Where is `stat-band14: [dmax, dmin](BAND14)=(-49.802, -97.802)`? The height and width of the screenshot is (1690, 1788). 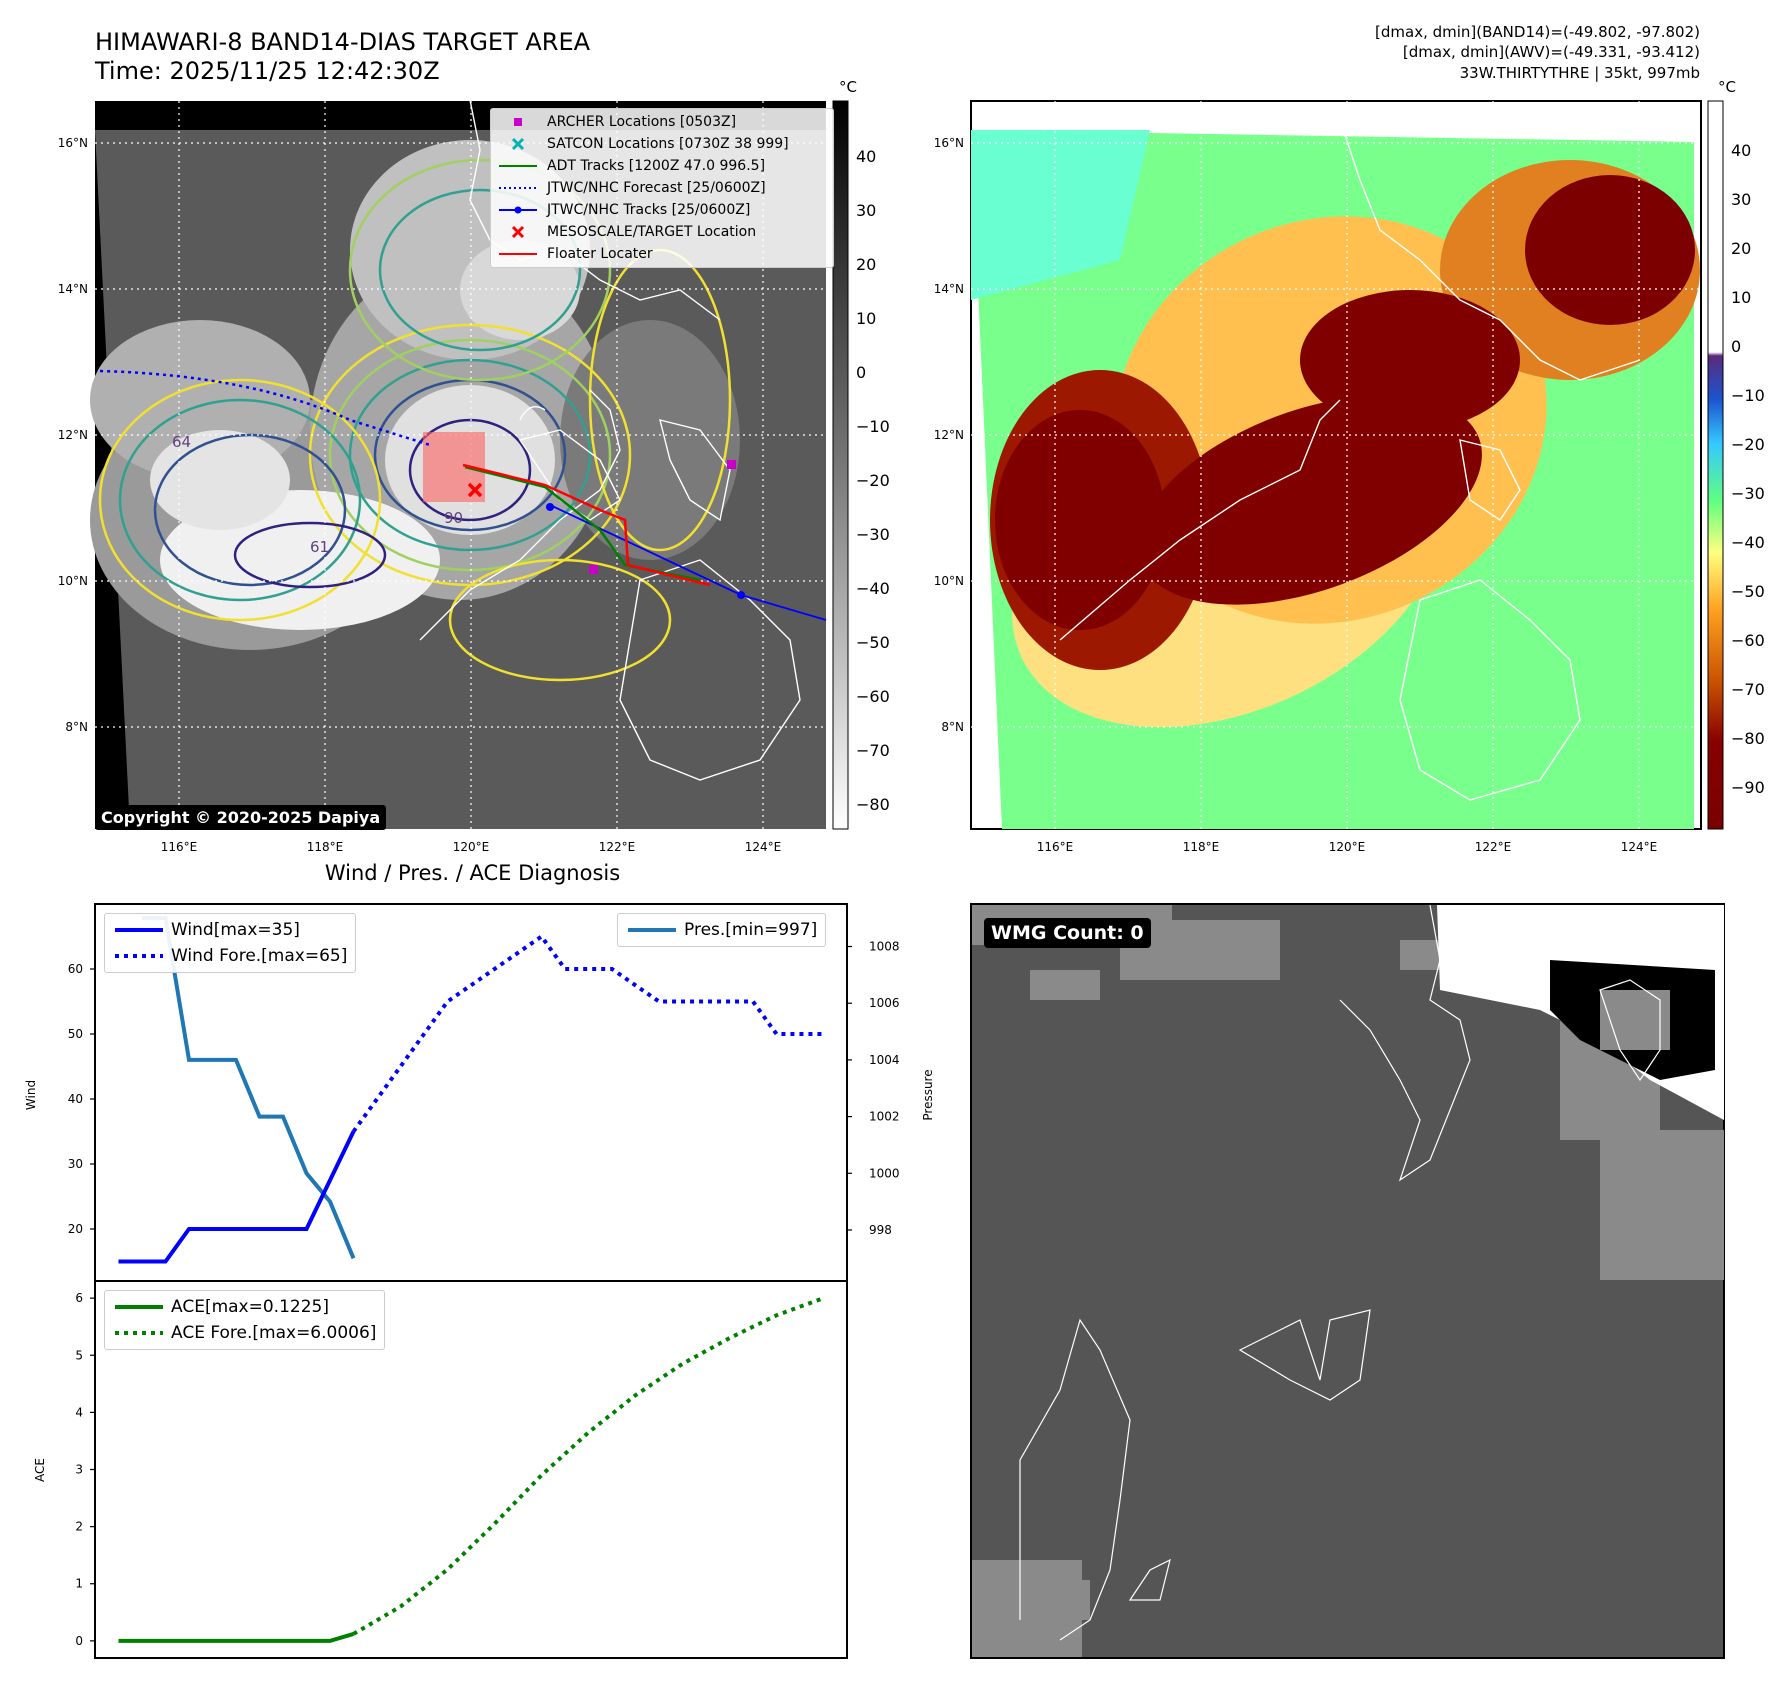 stat-band14: [dmax, dmin](BAND14)=(-49.802, -97.802) is located at coordinates (1537, 32).